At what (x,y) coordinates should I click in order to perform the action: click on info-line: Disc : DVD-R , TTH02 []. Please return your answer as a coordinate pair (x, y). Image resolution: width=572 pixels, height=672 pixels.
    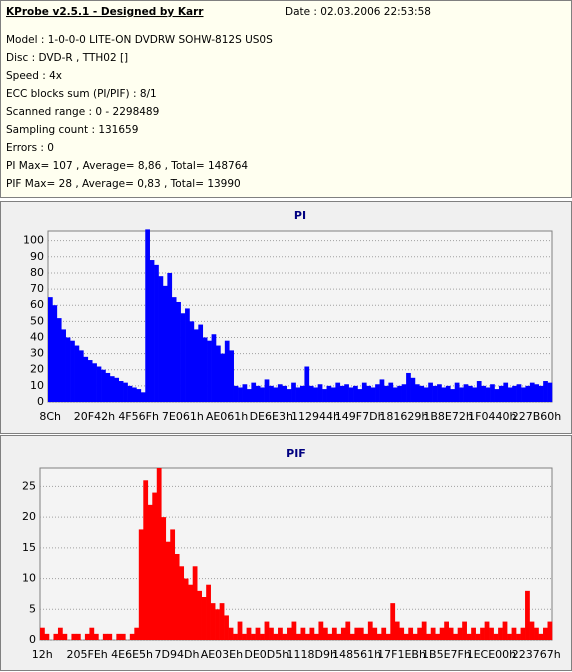
    Looking at the image, I should click on (67, 58).